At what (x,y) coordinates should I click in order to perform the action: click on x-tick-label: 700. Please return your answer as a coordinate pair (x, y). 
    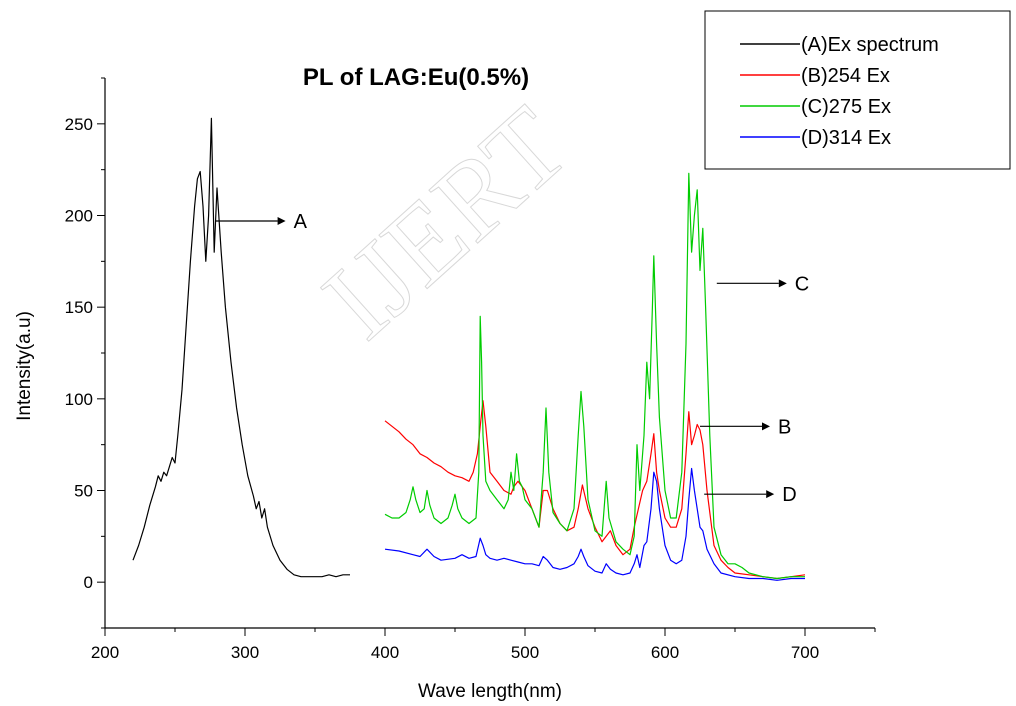
    Looking at the image, I should click on (805, 652).